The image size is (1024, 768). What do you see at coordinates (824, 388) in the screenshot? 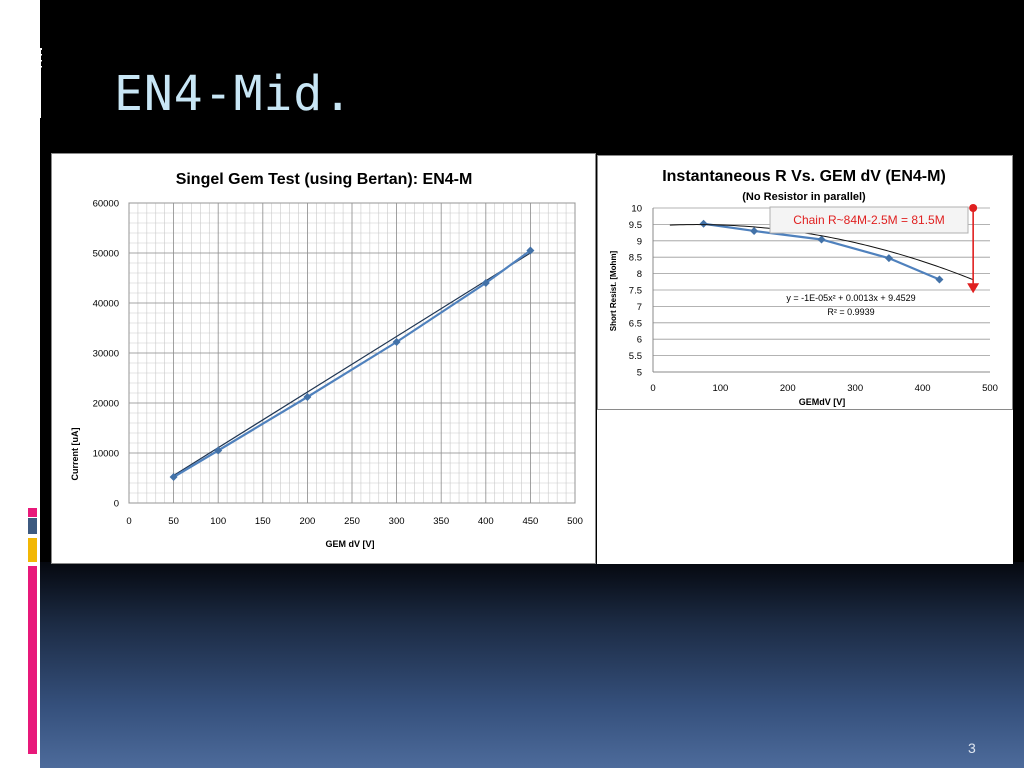
I see `chart2-x-ticks: 0 100 200 300 400 500` at bounding box center [824, 388].